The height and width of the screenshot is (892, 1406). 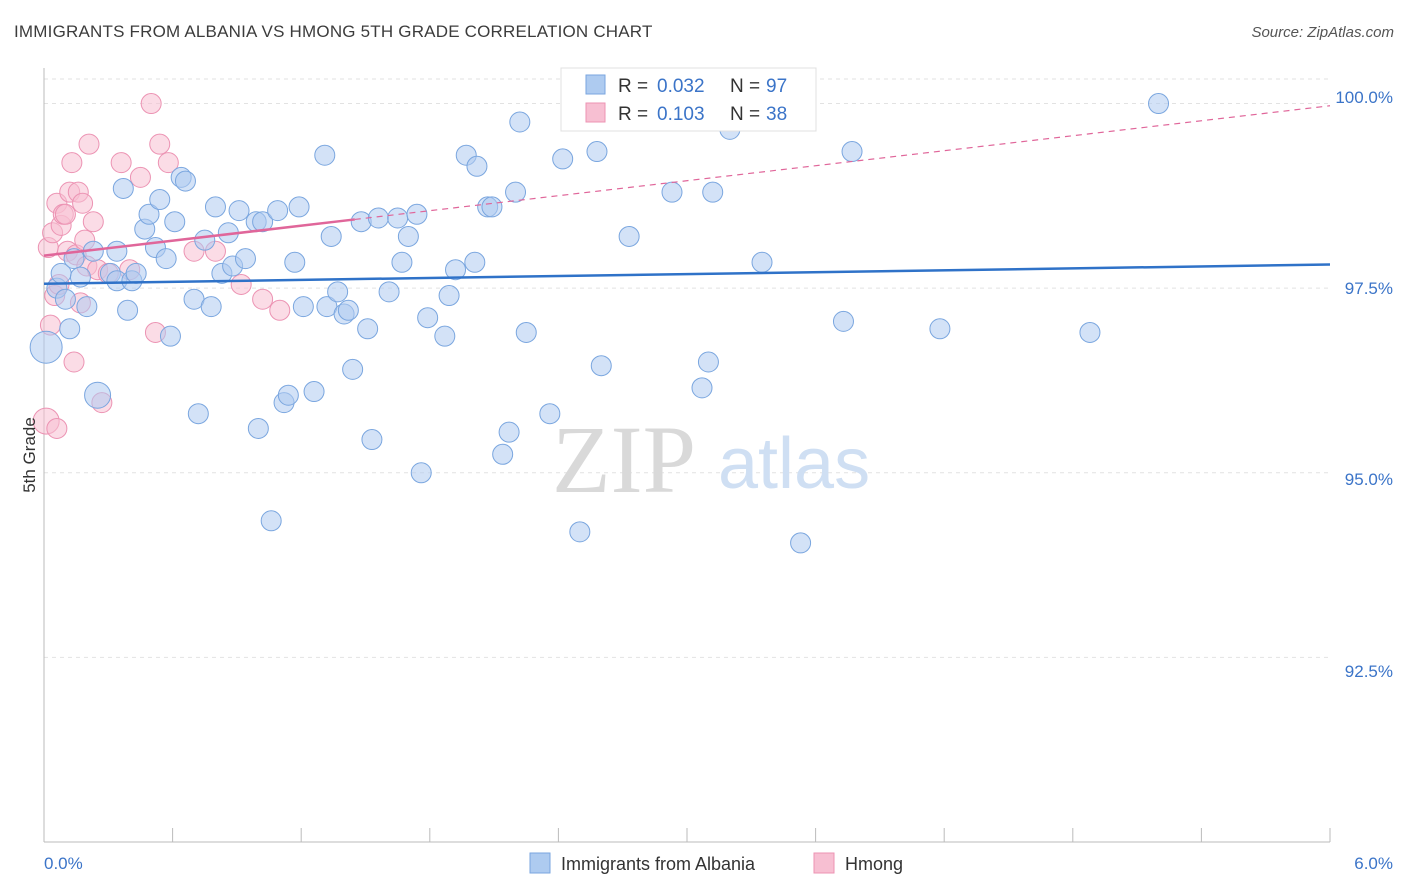 What do you see at coordinates (1364, 97) in the screenshot?
I see `y-tick-label: 100.0%` at bounding box center [1364, 97].